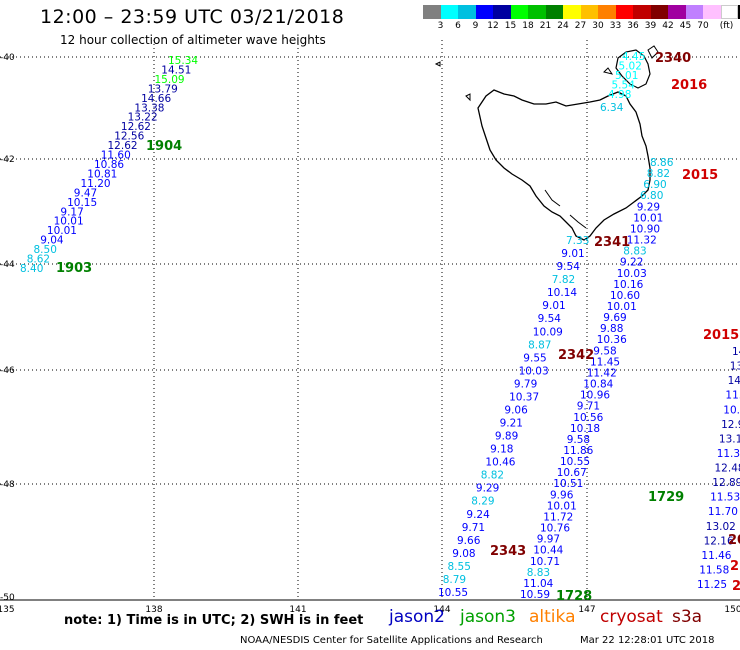  Describe the element at coordinates (614, 318) in the screenshot. I see `wave-height-value: 9.69` at that location.